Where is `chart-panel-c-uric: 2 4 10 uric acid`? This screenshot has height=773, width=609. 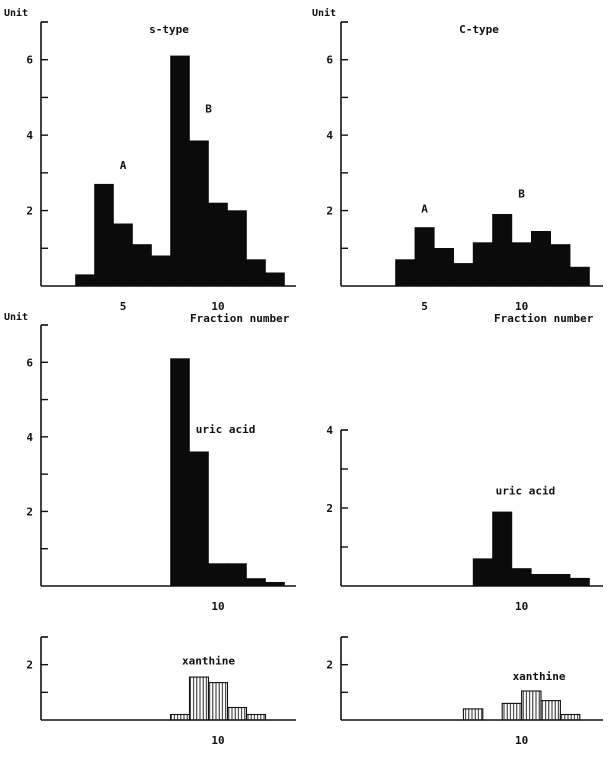
chart-panel-c-uric: 2 4 10 uric acid is located at coordinates (464, 518).